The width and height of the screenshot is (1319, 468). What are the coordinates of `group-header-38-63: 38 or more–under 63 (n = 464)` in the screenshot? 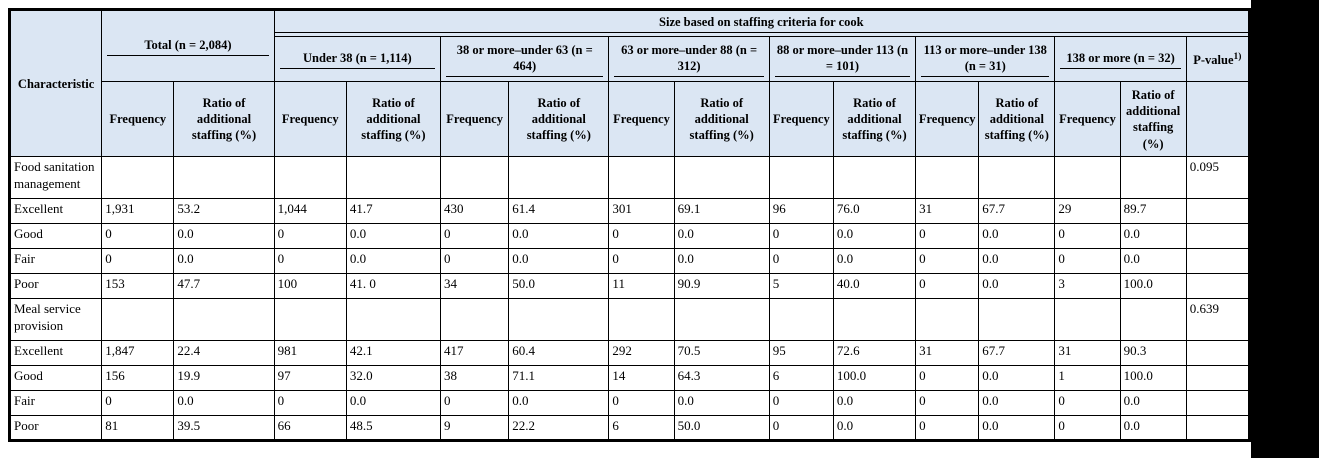 It's located at (525, 59).